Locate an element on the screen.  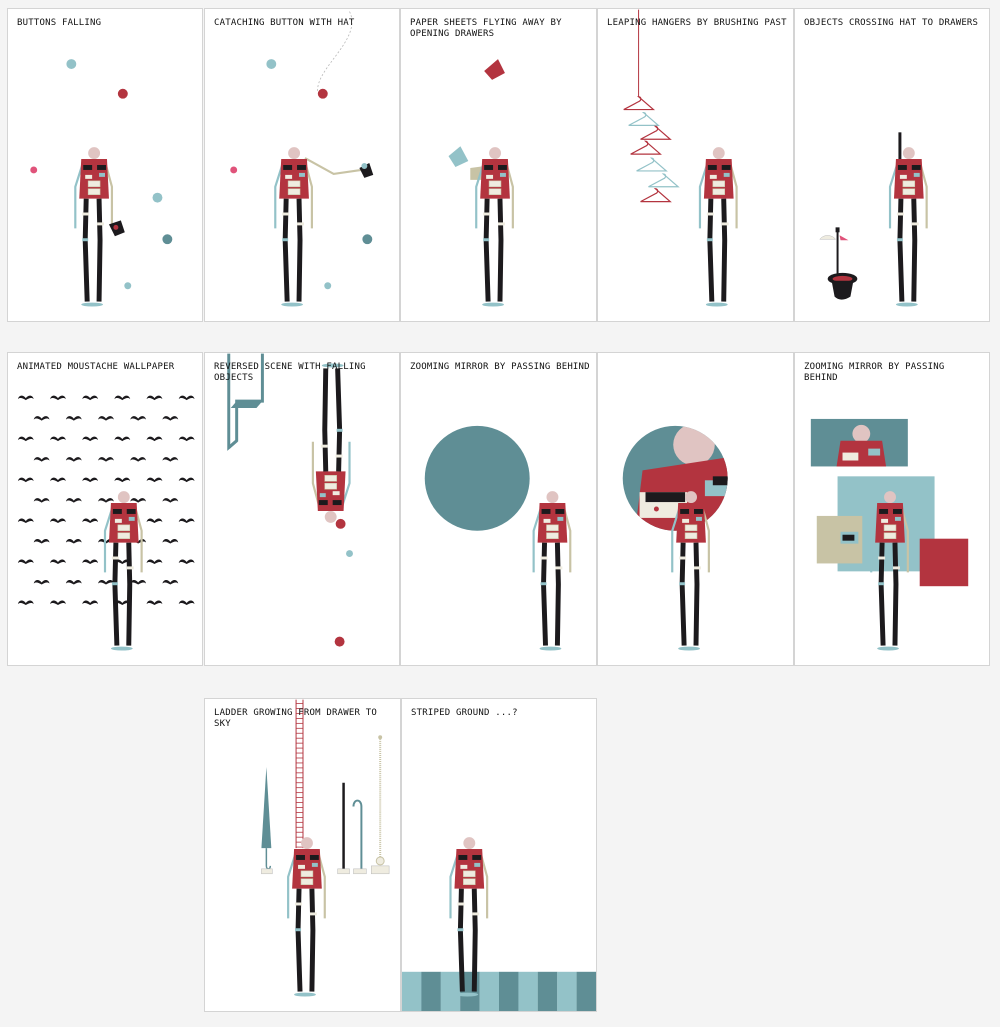
panel-title: REVERSED SCENE WITH FALLING OBJECTS is located at coordinates (290, 372).